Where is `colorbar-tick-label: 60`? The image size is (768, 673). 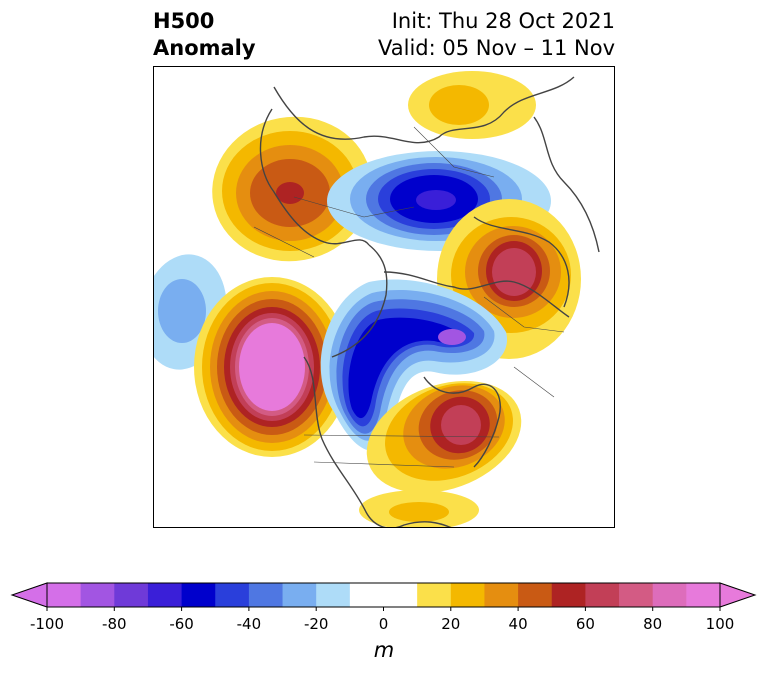 colorbar-tick-label: 60 is located at coordinates (585, 624).